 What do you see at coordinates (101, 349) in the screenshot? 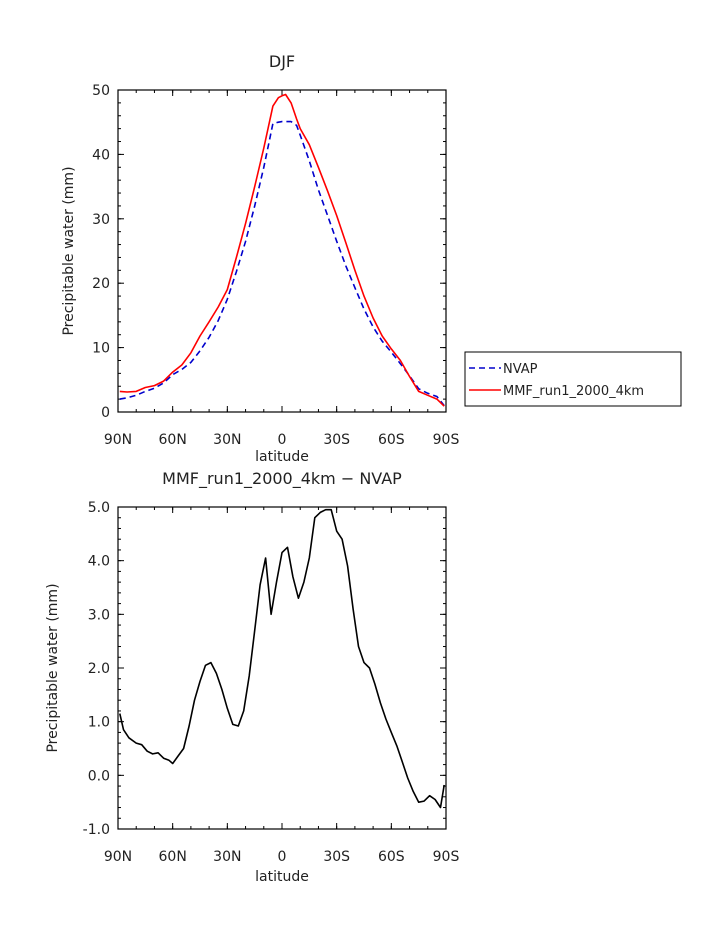
I see `y-tick-label: 10` at bounding box center [101, 349].